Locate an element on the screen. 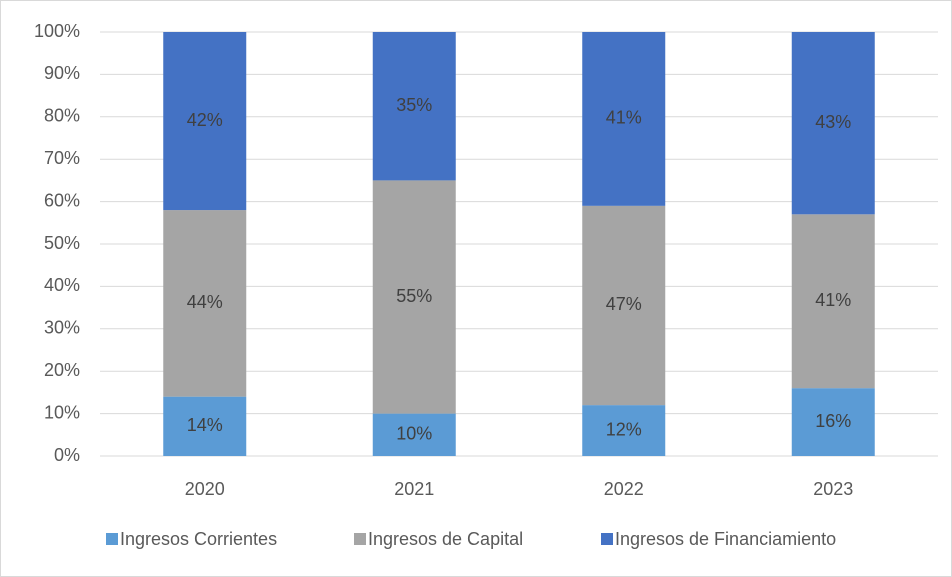 This screenshot has height=577, width=952. x-tick-label: 2020 is located at coordinates (205, 489).